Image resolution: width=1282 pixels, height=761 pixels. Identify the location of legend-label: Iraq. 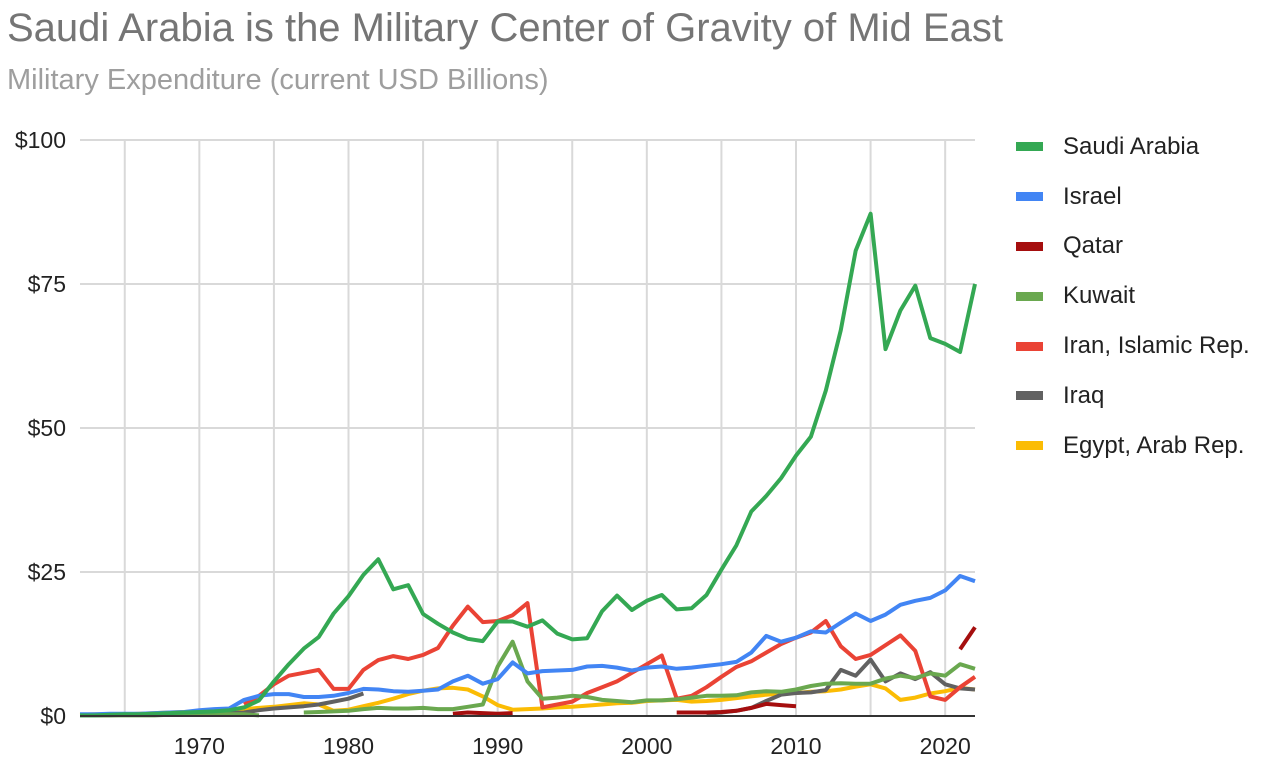
(1084, 395).